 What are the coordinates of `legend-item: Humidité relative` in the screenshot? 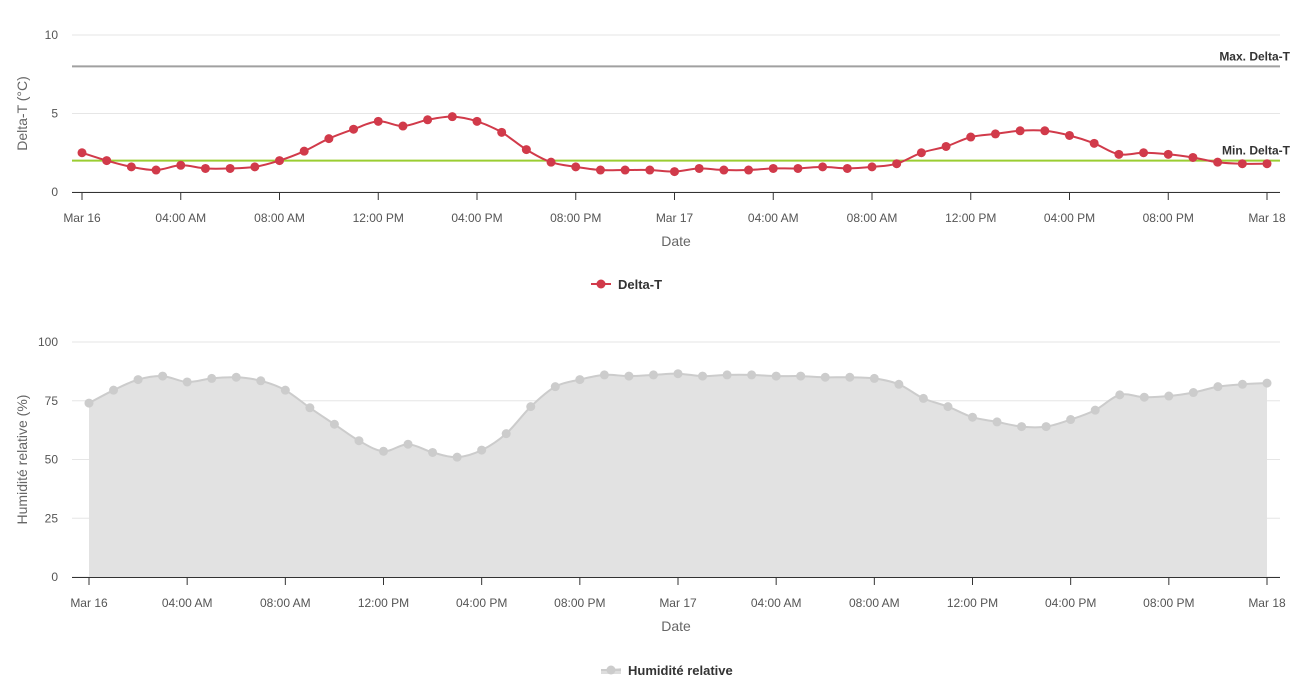 It's located at (667, 670).